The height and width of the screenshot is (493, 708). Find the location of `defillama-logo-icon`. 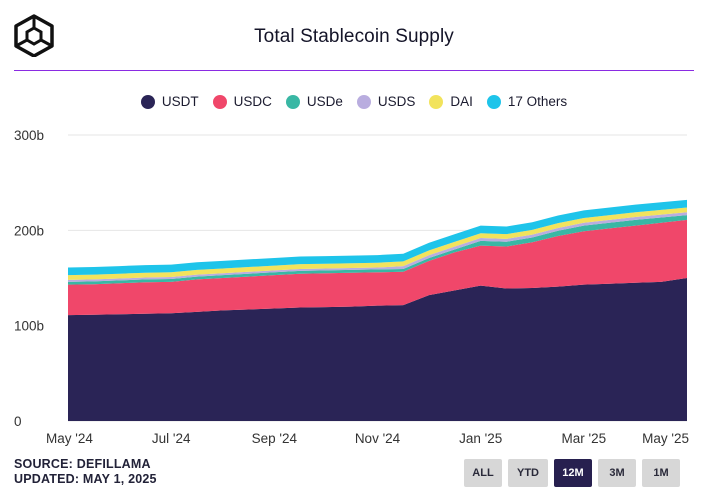

defillama-logo-icon is located at coordinates (34, 35).